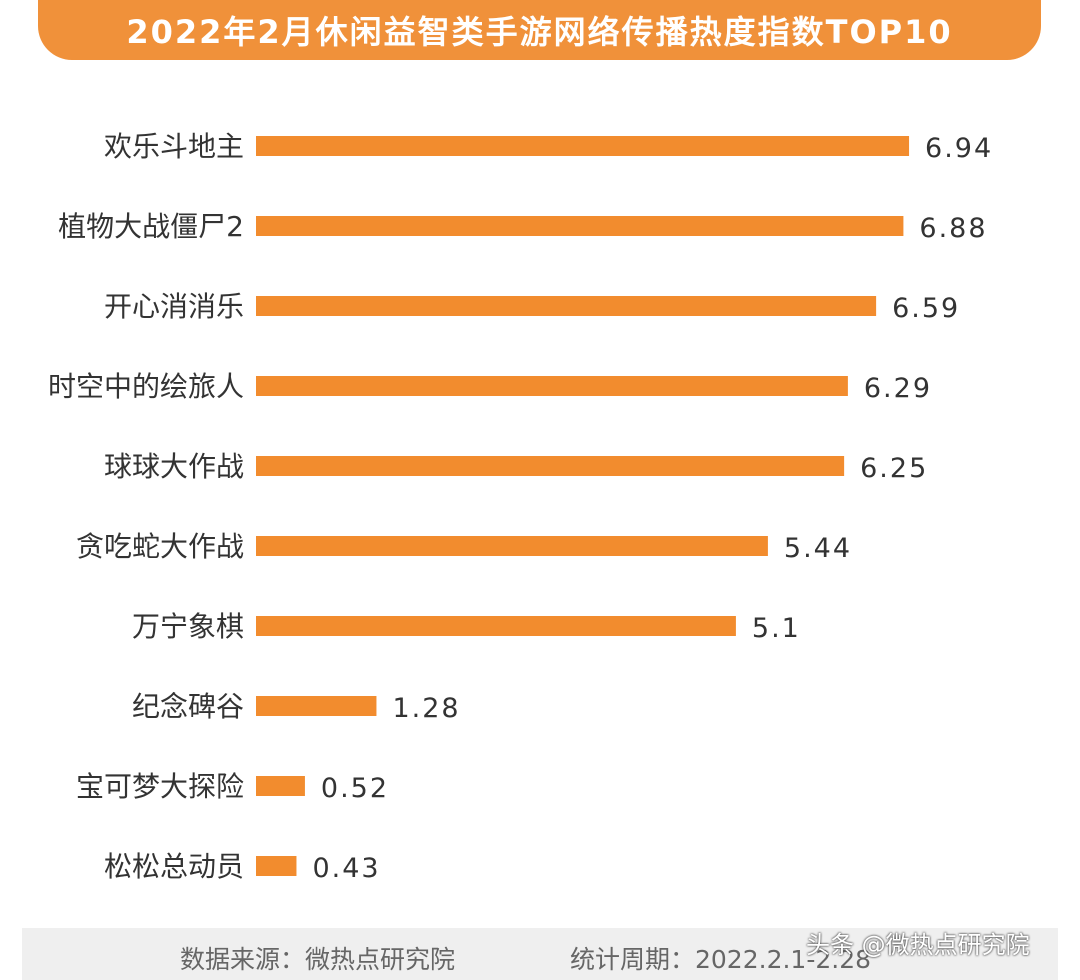 Image resolution: width=1080 pixels, height=980 pixels. Describe the element at coordinates (174, 306) in the screenshot. I see `category-label: 开心消消乐` at that location.